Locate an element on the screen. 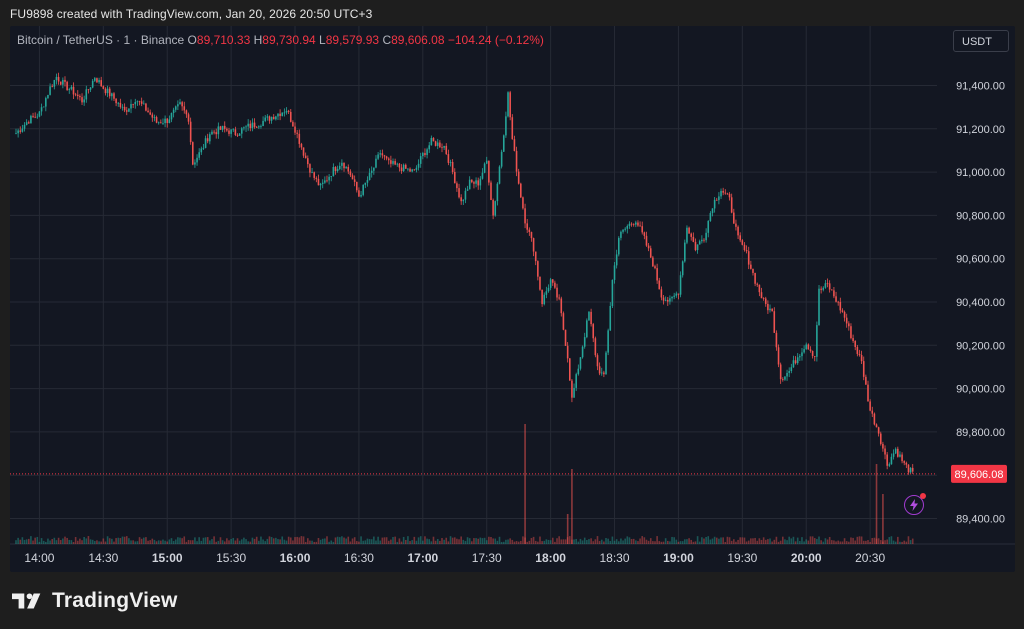 This screenshot has width=1024, height=629. symbol-name: Bitcoin / TetherUS · 1 · Binance is located at coordinates (101, 40).